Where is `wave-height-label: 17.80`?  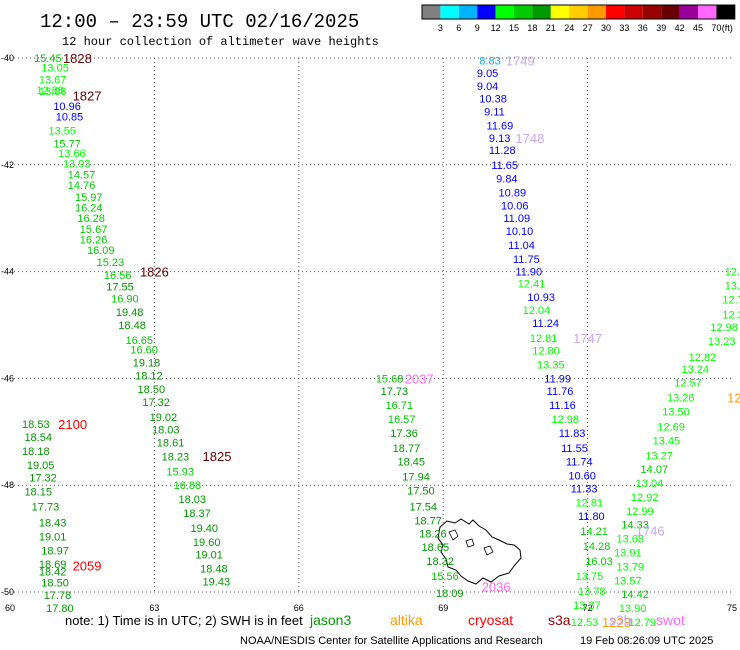
wave-height-label: 17.80 is located at coordinates (60, 609).